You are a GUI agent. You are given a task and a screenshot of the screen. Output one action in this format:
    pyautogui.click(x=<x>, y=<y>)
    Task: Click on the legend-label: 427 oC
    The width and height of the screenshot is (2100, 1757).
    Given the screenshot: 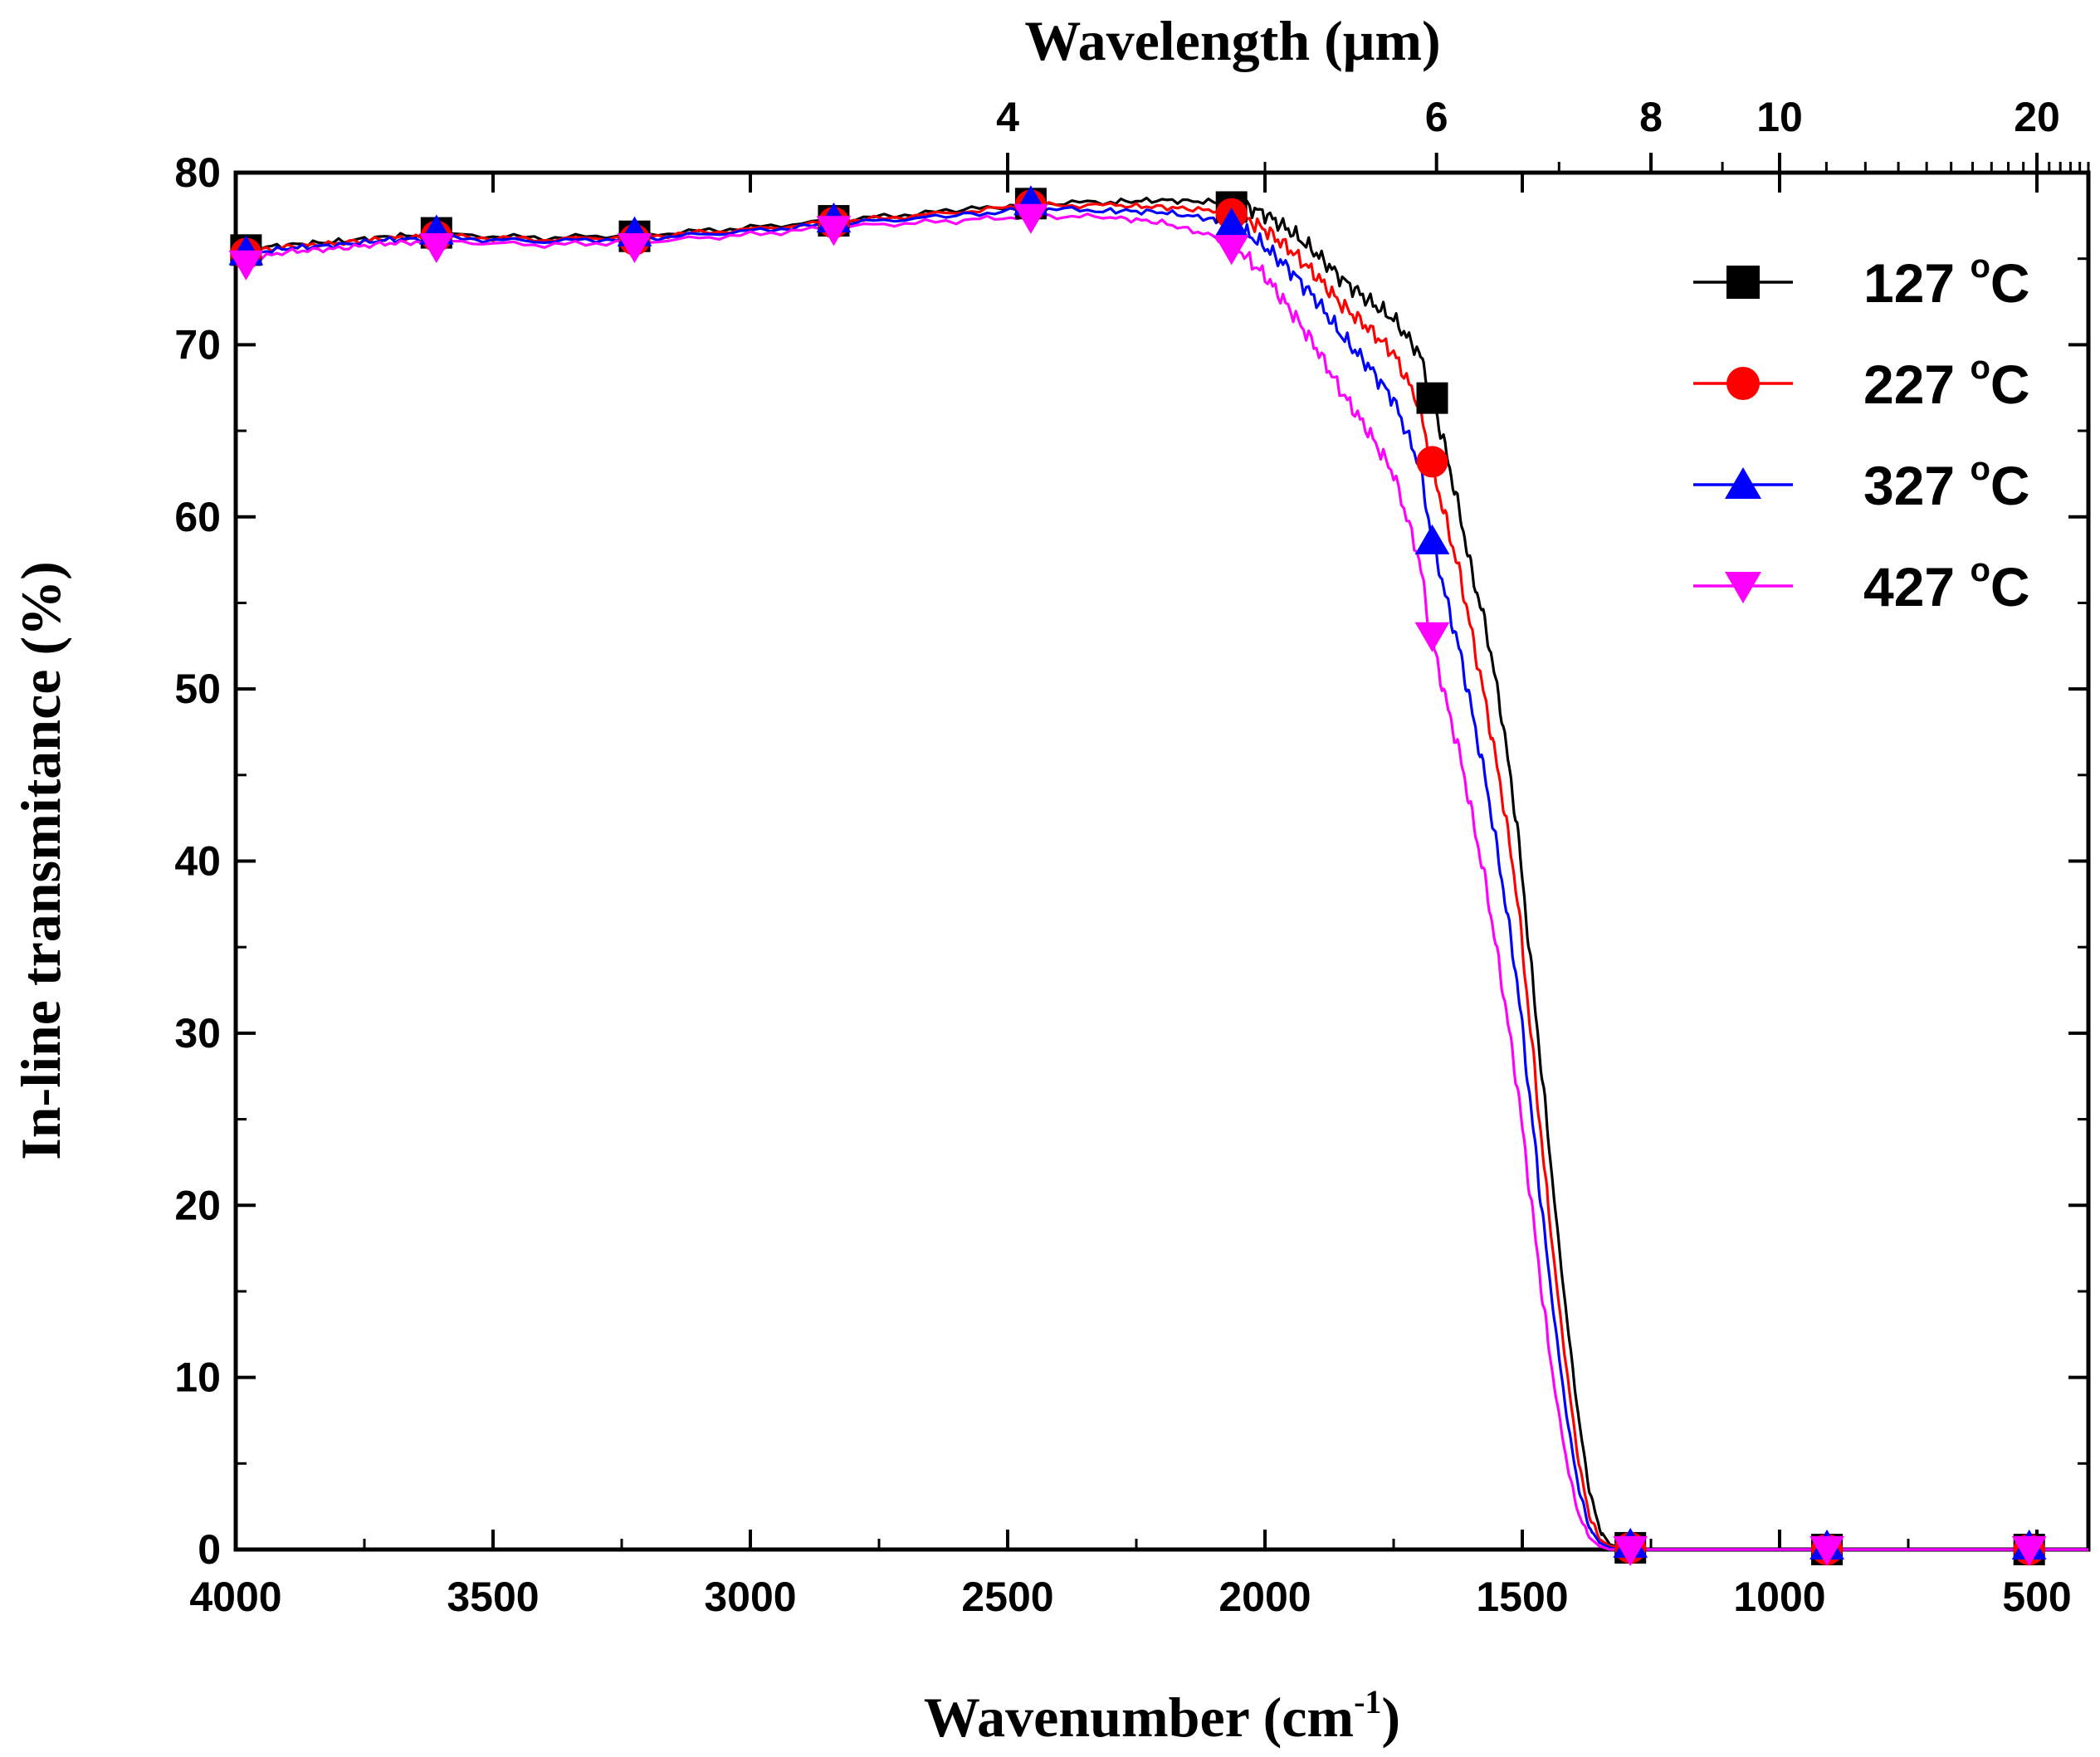 What is the action you would take?
    pyautogui.click(x=1946, y=584)
    